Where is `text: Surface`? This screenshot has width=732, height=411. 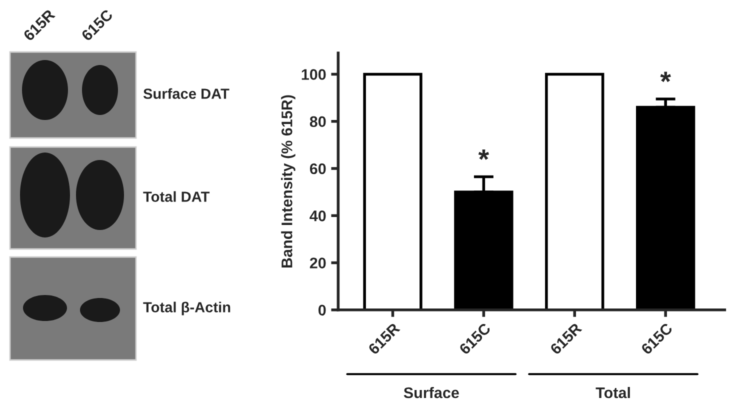
text: Surface is located at coordinates (431, 392).